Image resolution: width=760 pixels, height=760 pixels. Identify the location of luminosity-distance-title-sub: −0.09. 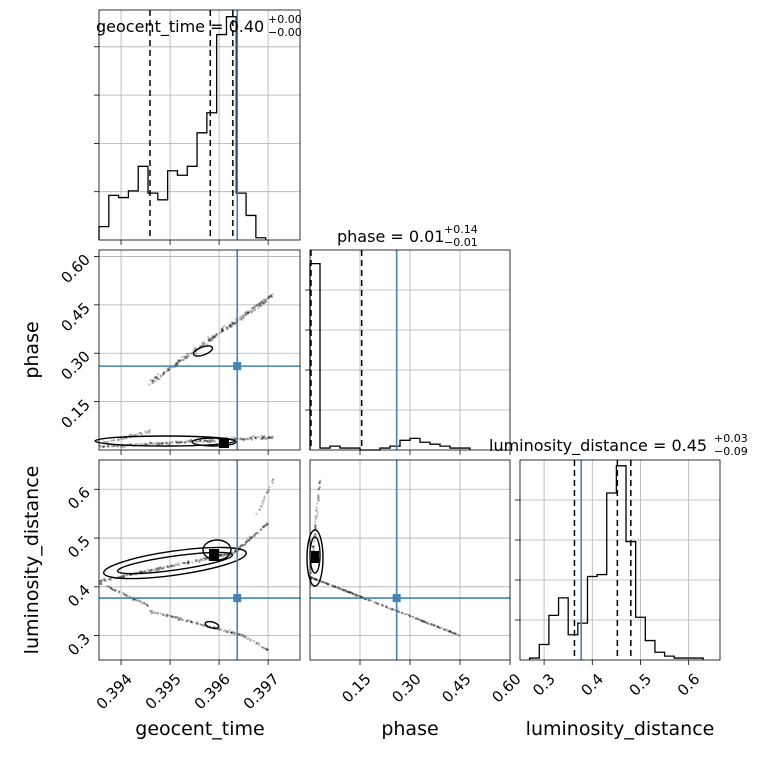
(731, 451).